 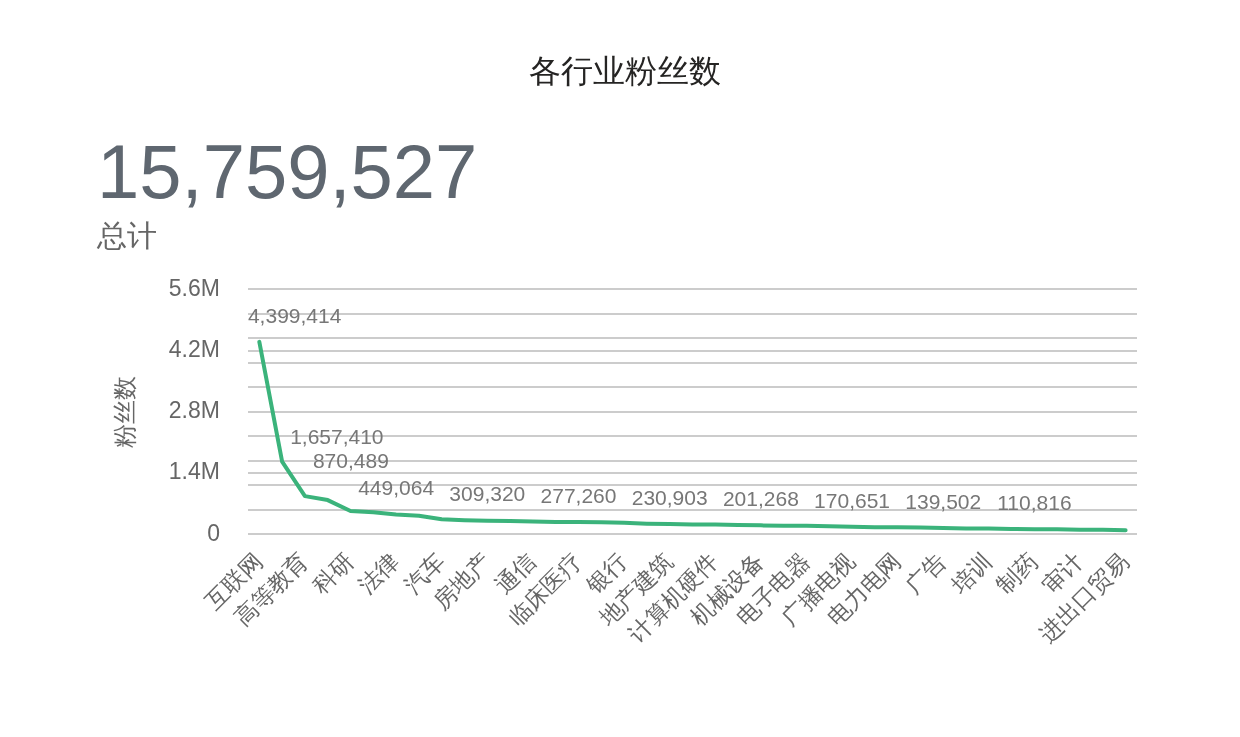 What do you see at coordinates (624, 71) in the screenshot?
I see `chart-title: 各行业粉丝数` at bounding box center [624, 71].